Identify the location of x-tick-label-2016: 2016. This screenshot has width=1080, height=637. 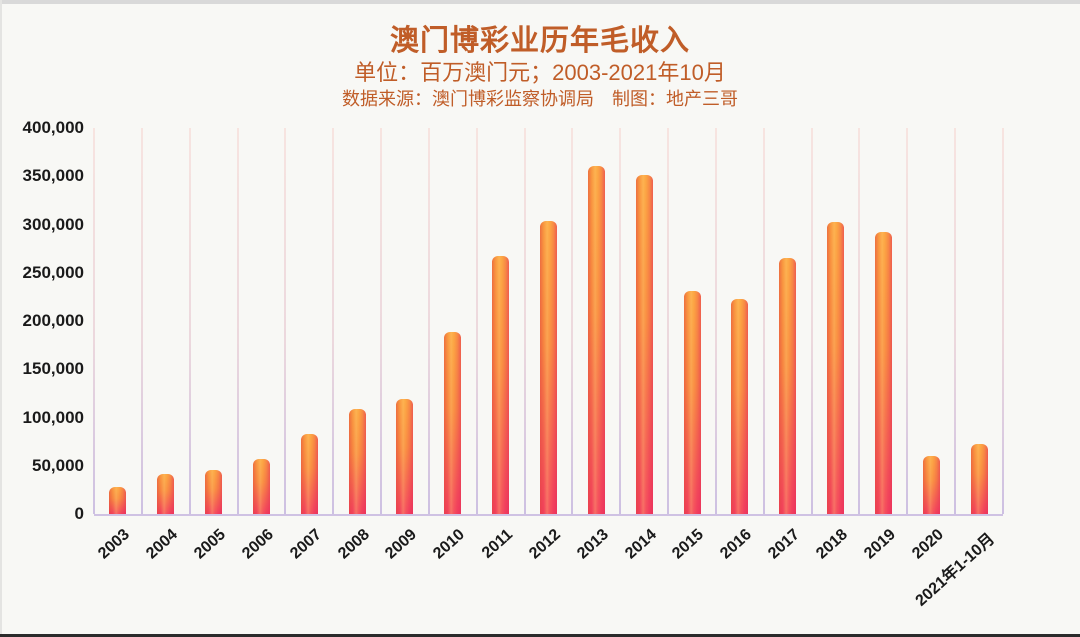
(736, 544).